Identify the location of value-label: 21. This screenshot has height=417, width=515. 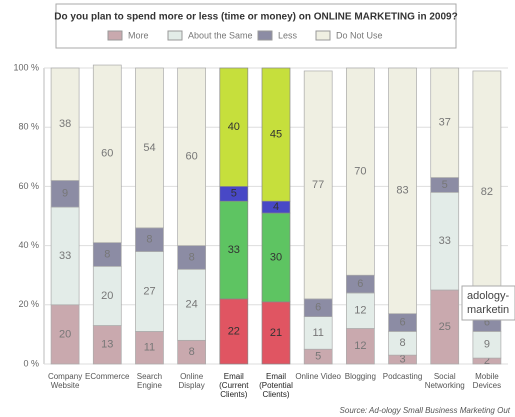
(276, 333).